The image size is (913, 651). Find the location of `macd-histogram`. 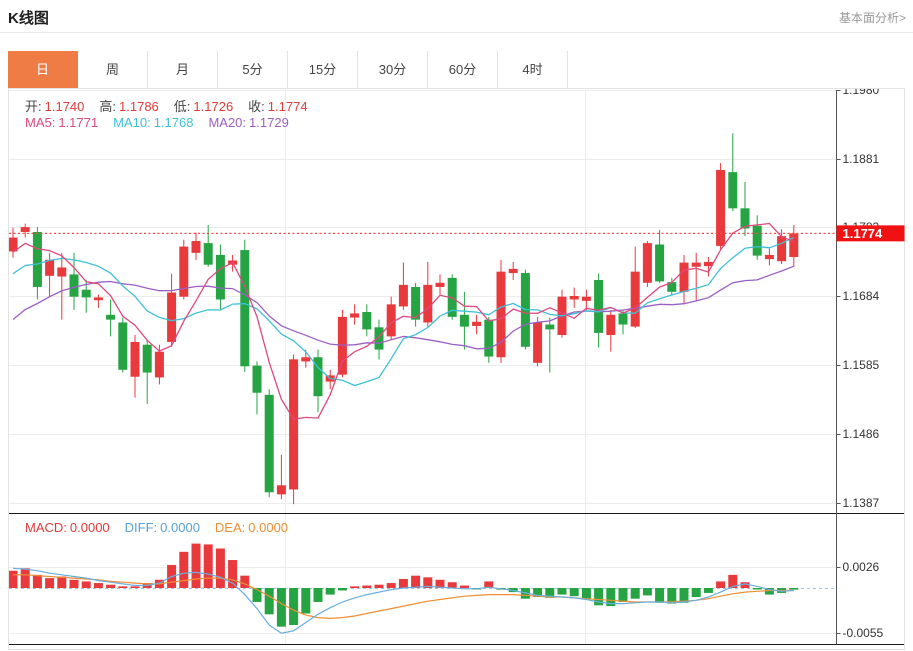

macd-histogram is located at coordinates (404, 585).